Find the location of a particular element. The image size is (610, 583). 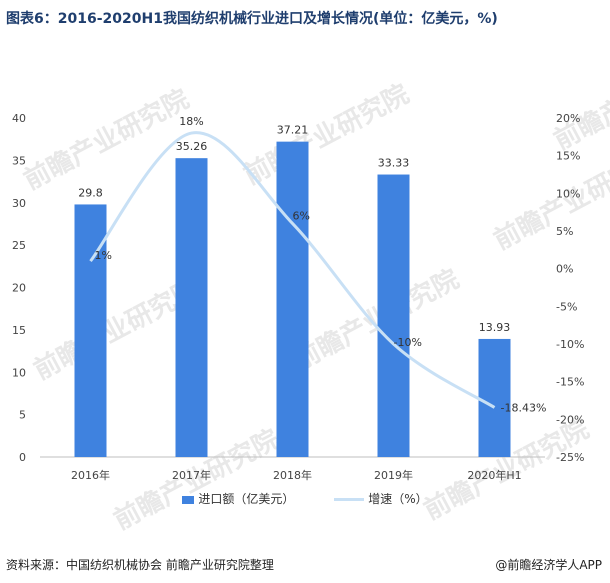

right-tick-label: -5% is located at coordinates (566, 306).